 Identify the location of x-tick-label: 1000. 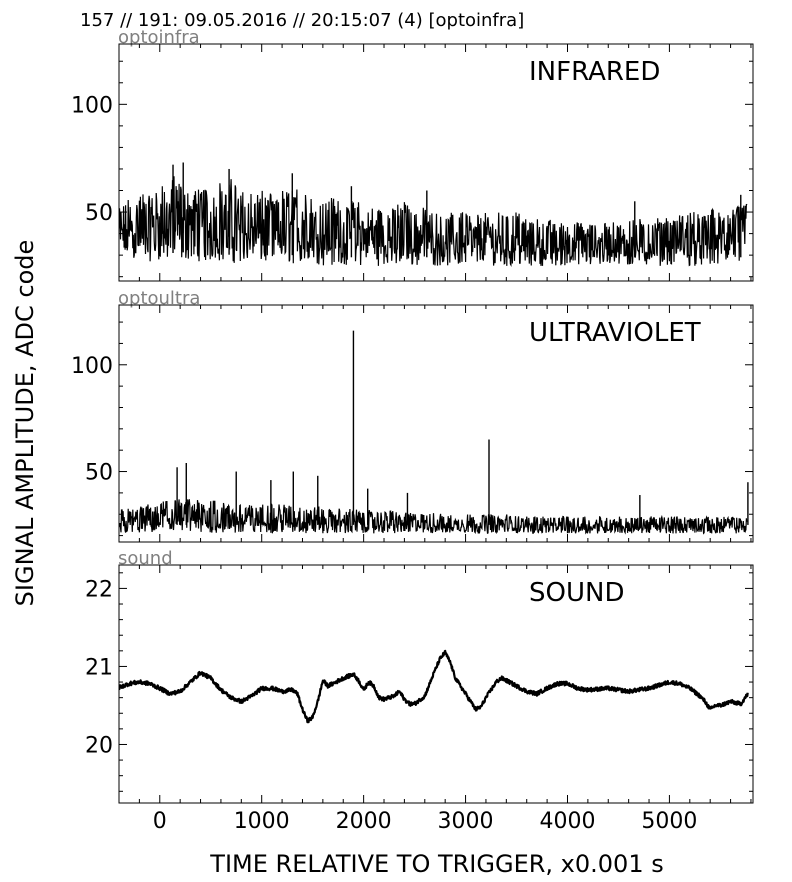
(262, 821).